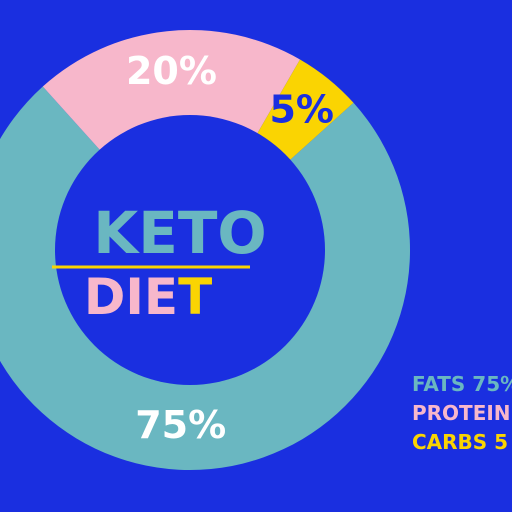 Image resolution: width=512 pixels, height=512 pixels. I want to click on title-diet-die: DIE, so click(131, 297).